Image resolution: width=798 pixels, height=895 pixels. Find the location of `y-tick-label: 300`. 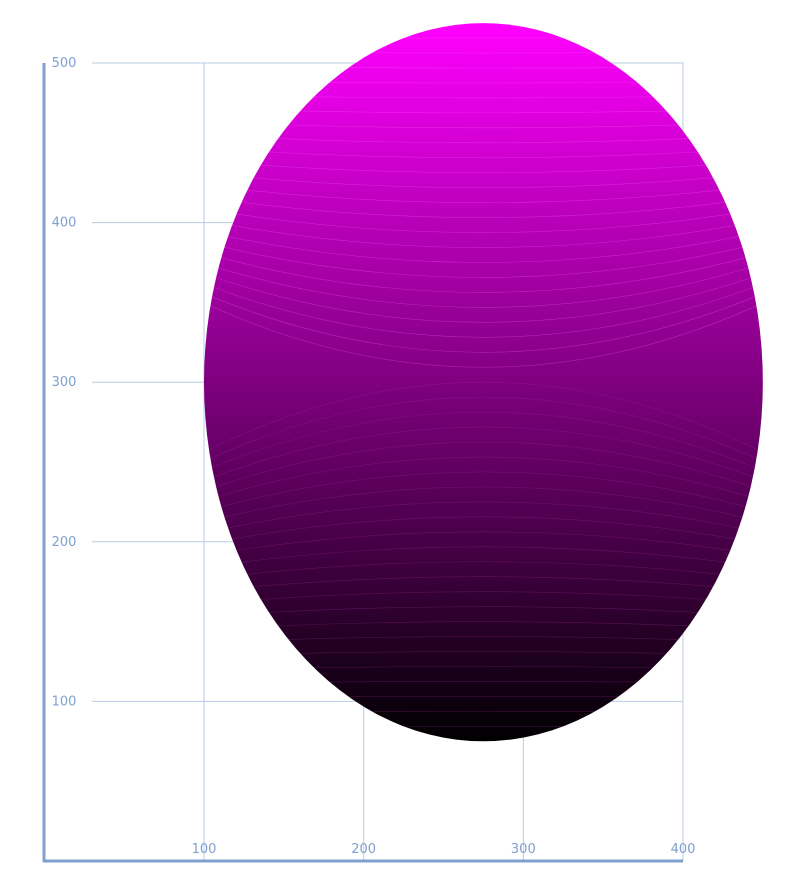

y-tick-label: 300 is located at coordinates (64, 382).